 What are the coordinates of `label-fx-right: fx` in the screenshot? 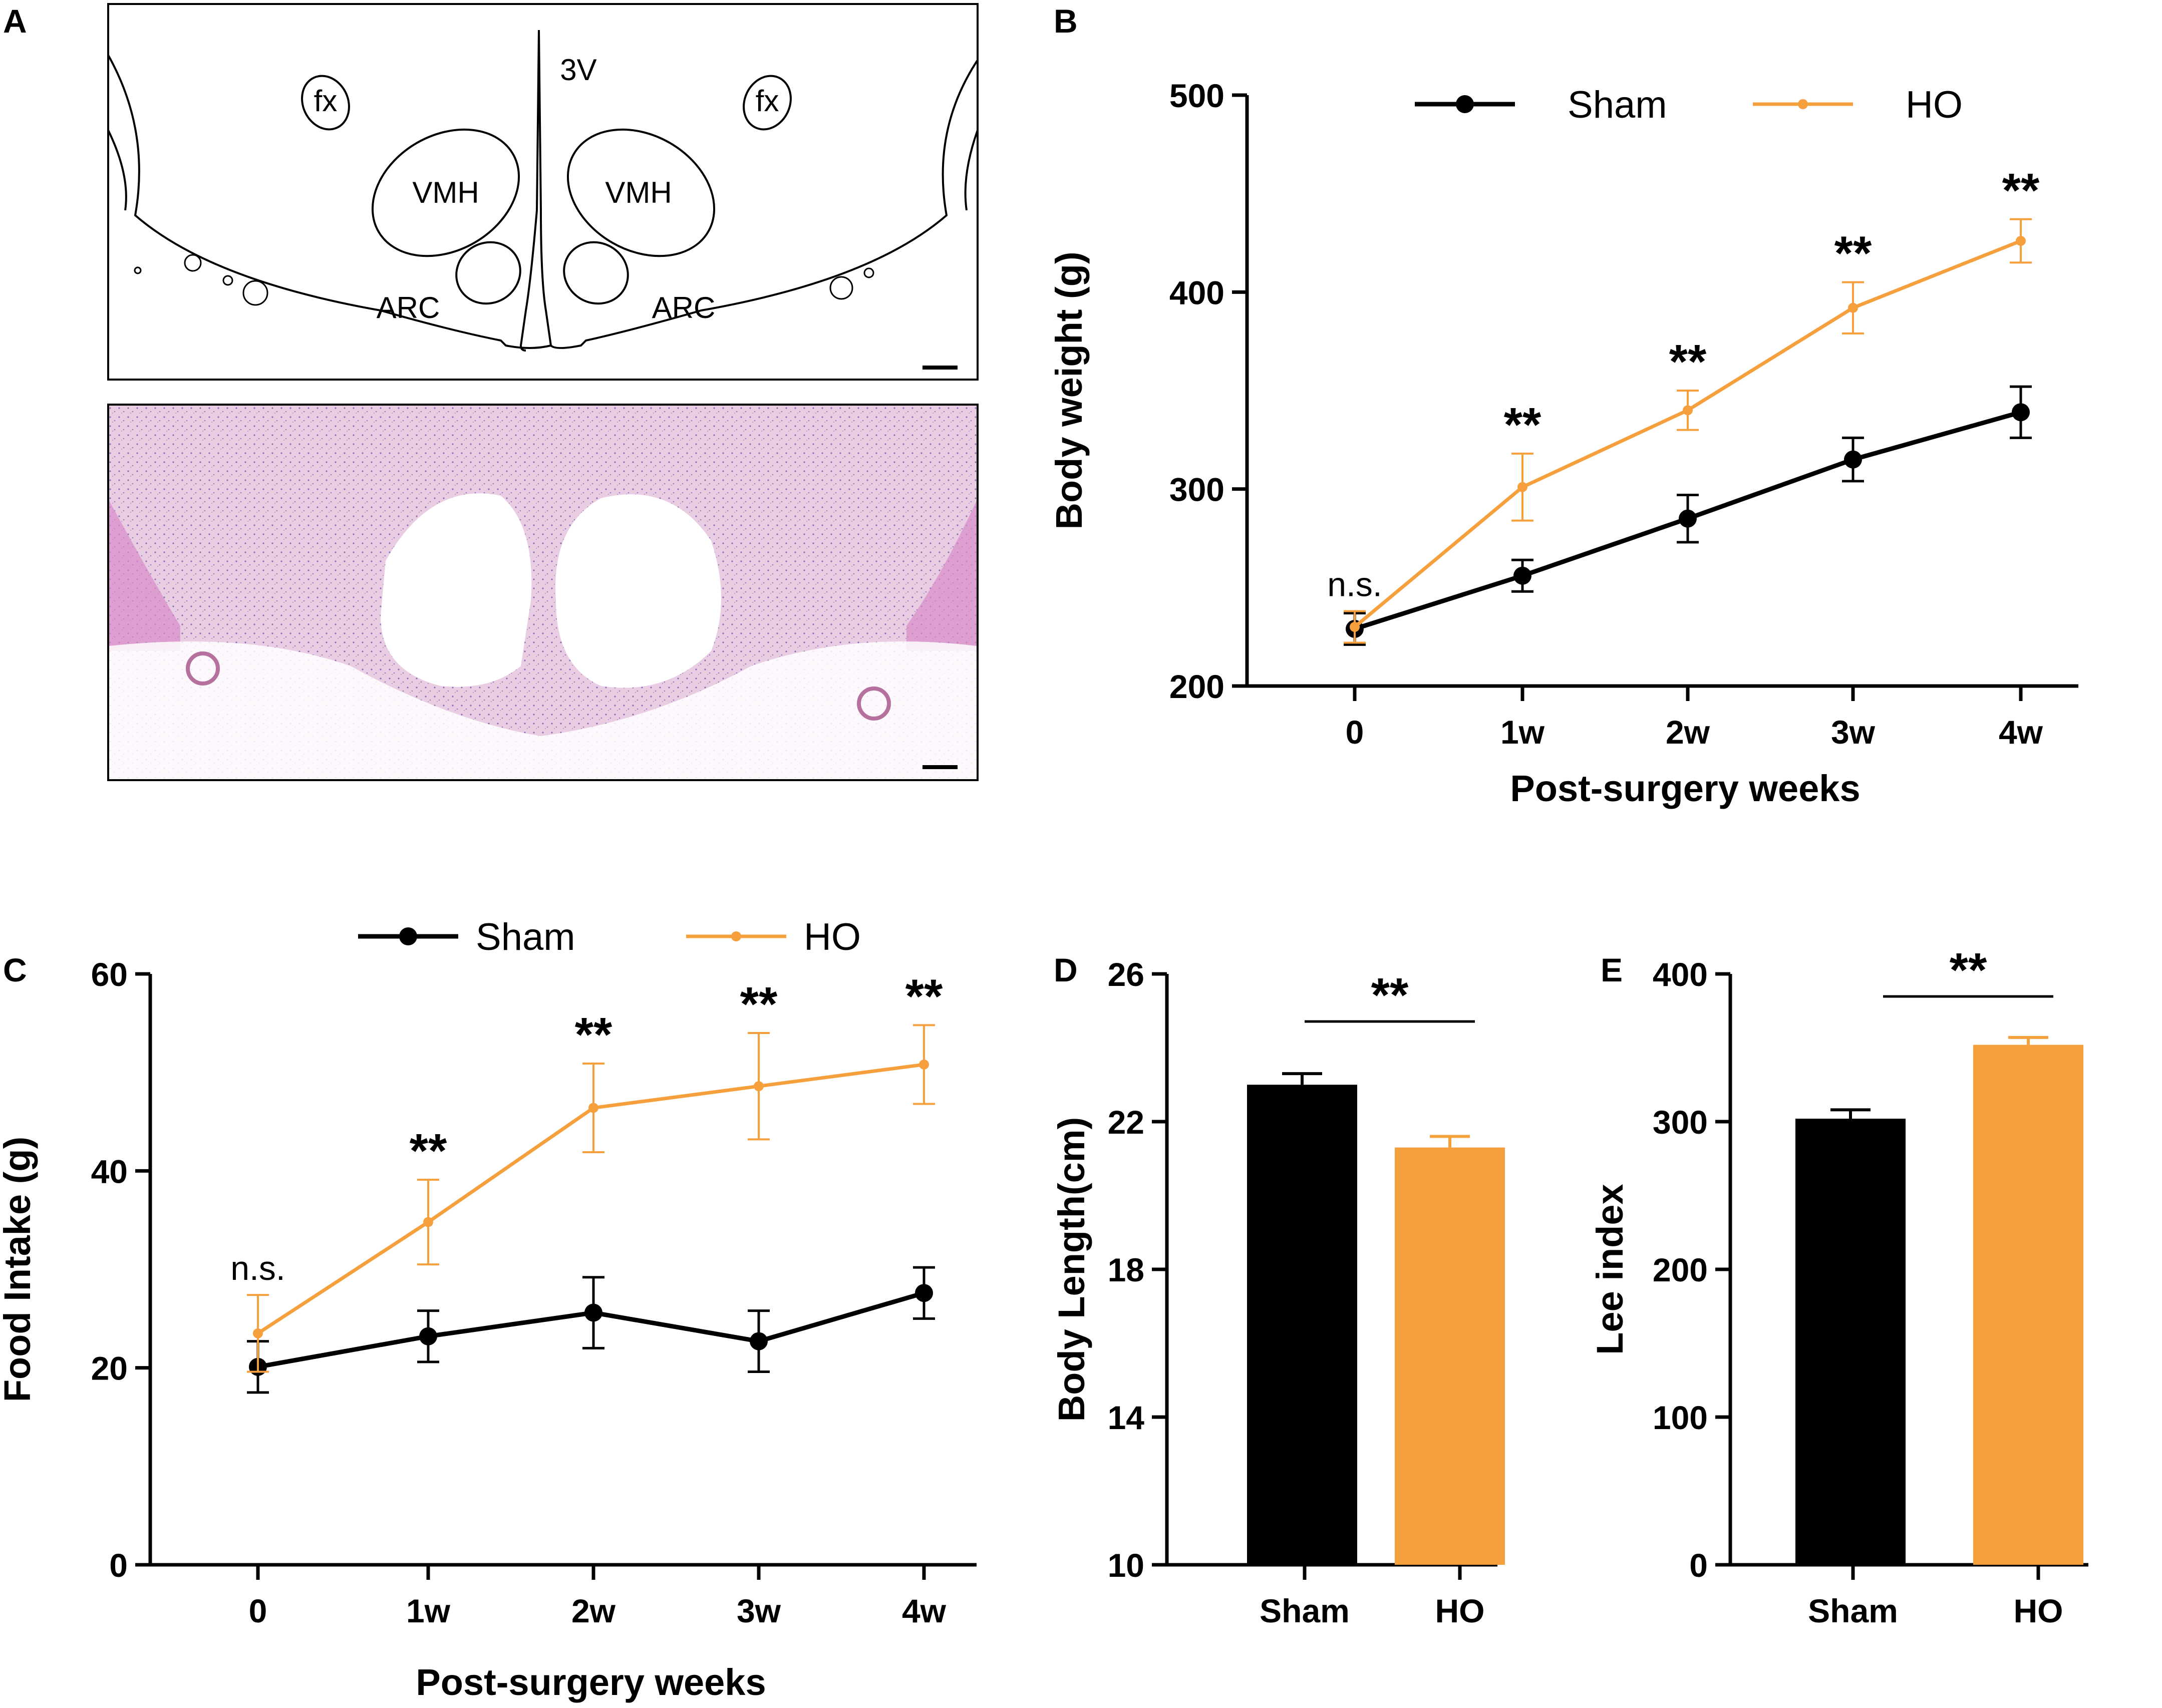 It's located at (767, 101).